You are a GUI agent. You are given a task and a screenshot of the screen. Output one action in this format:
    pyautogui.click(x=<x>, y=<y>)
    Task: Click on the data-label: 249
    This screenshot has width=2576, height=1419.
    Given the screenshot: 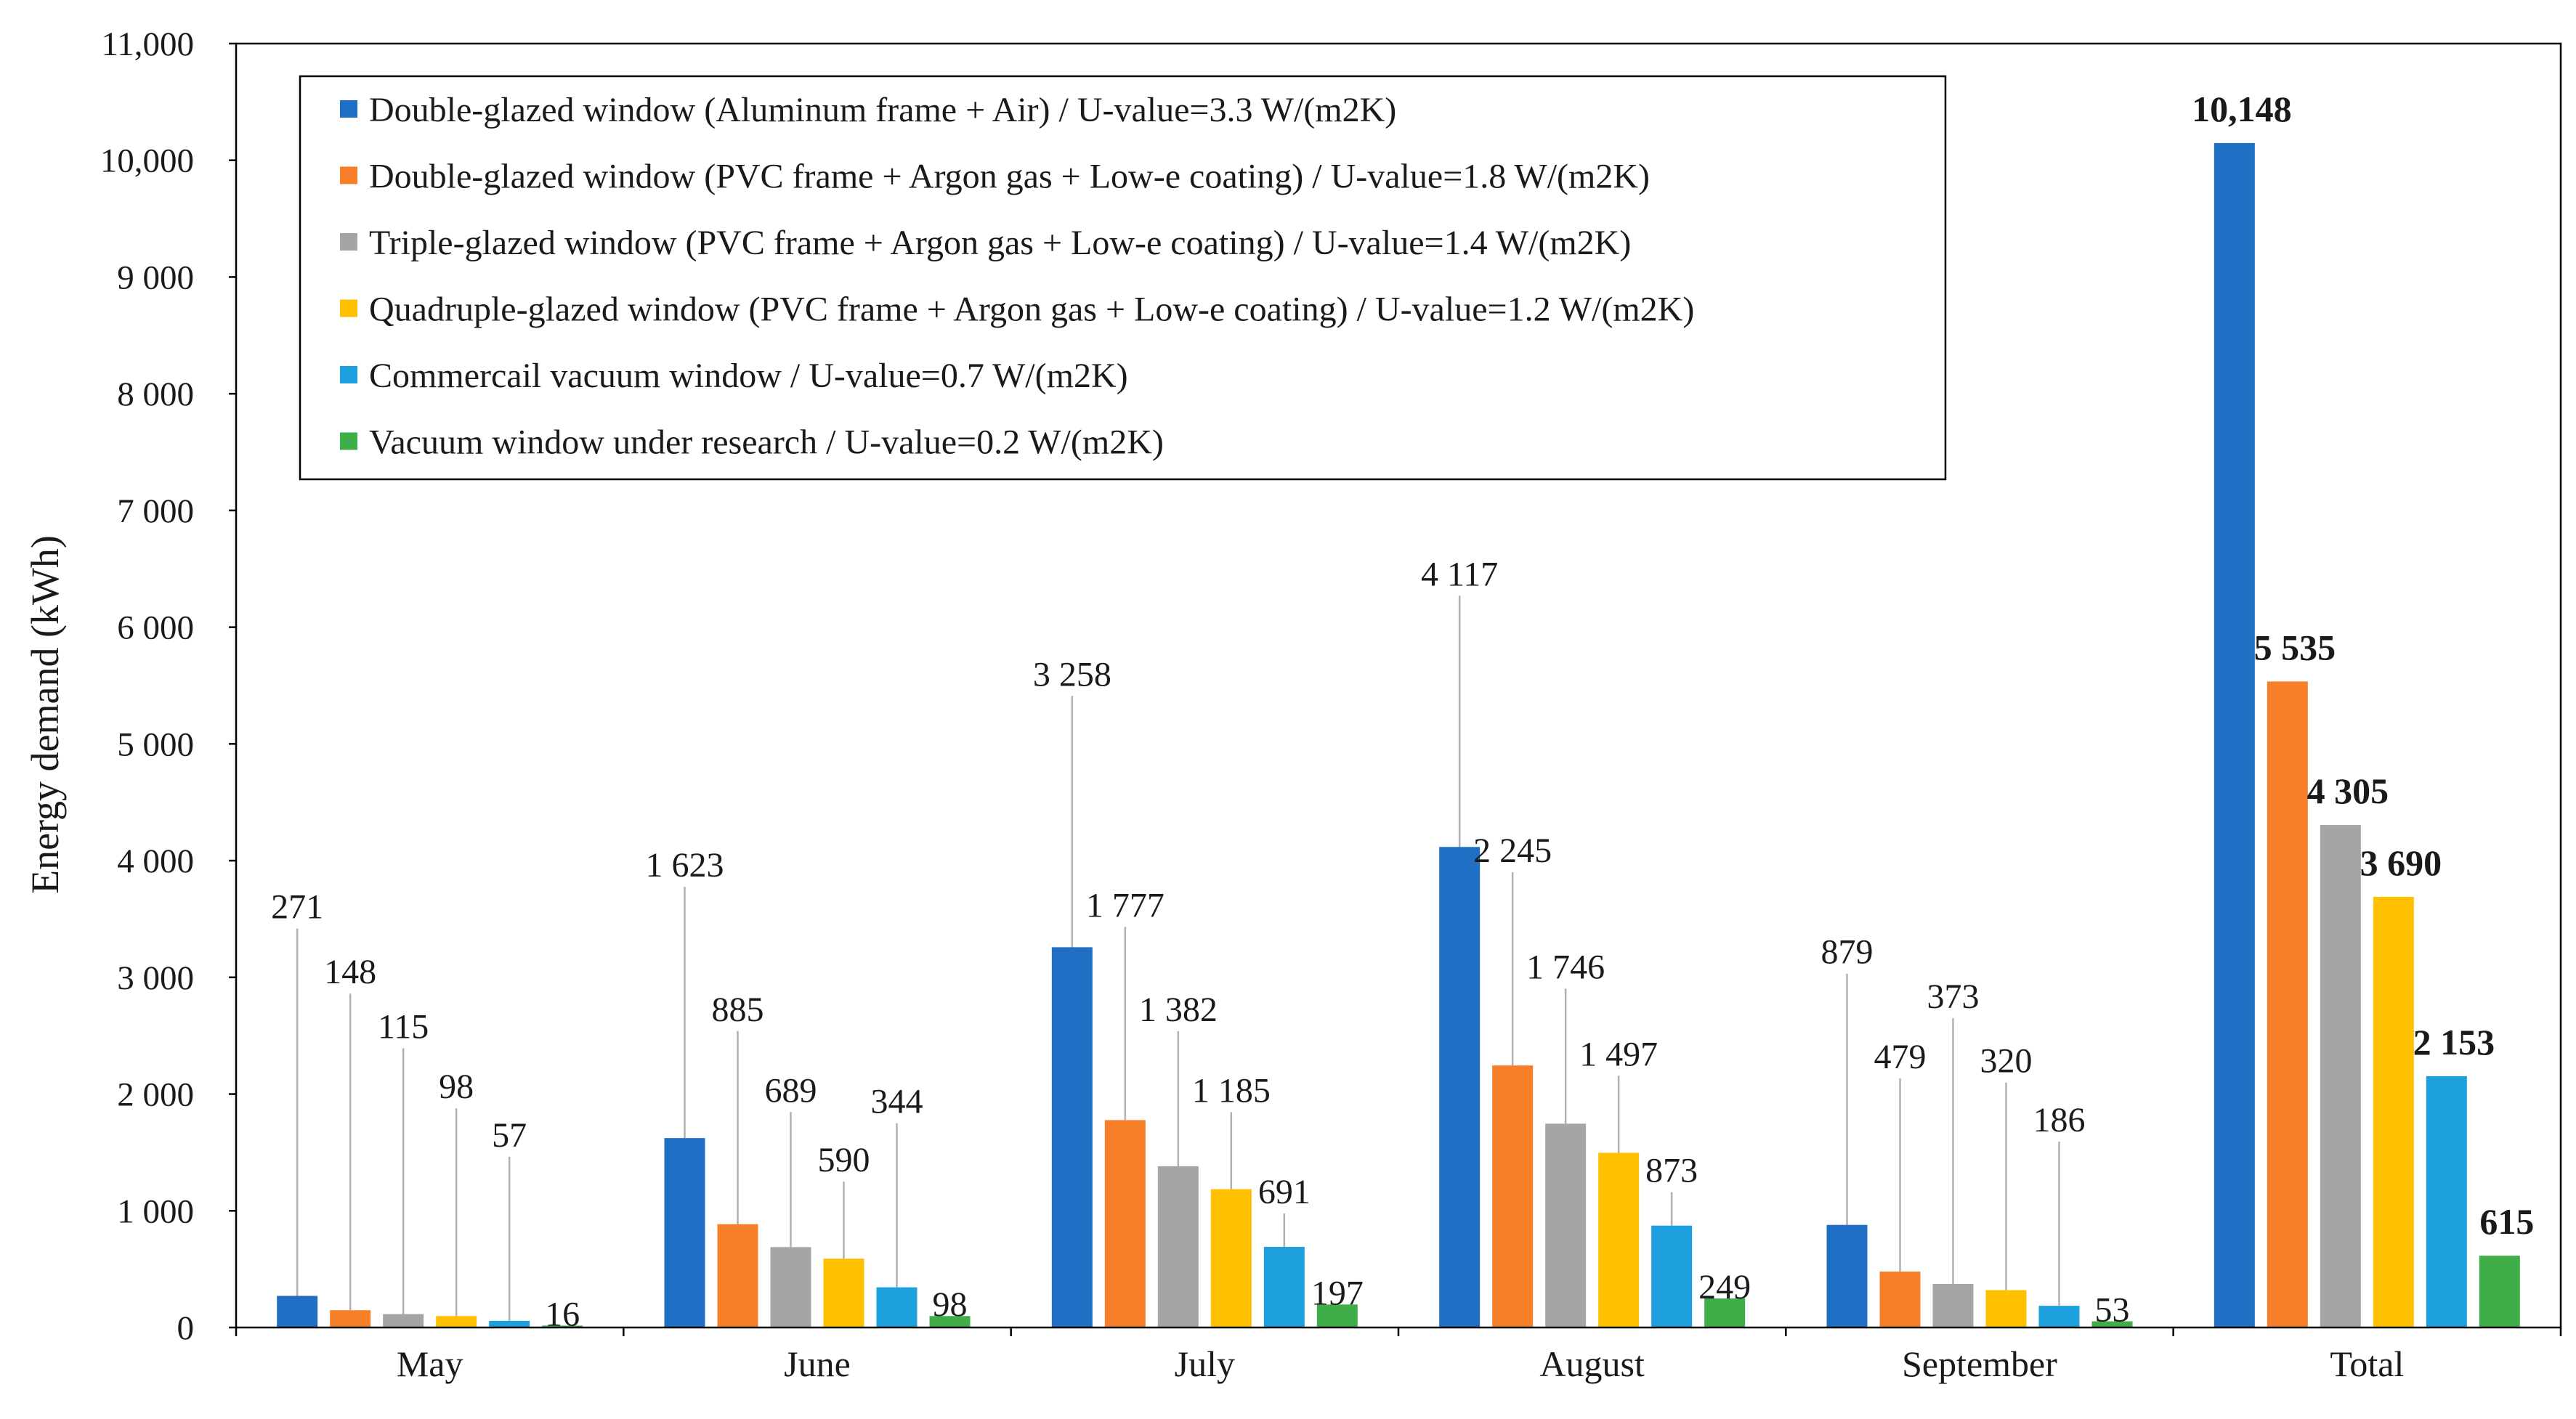 What is the action you would take?
    pyautogui.click(x=1724, y=1287)
    